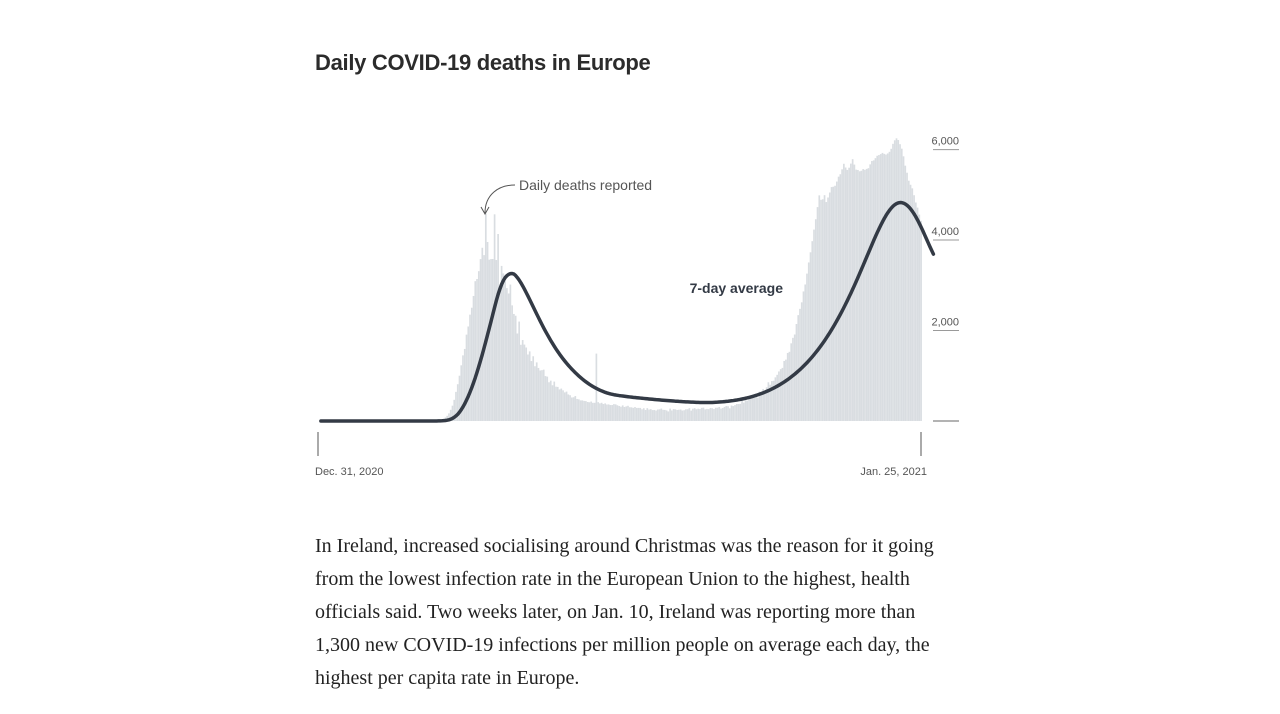 The image size is (1280, 714). I want to click on x-end-label: Jan. 25, 2021, so click(893, 472).